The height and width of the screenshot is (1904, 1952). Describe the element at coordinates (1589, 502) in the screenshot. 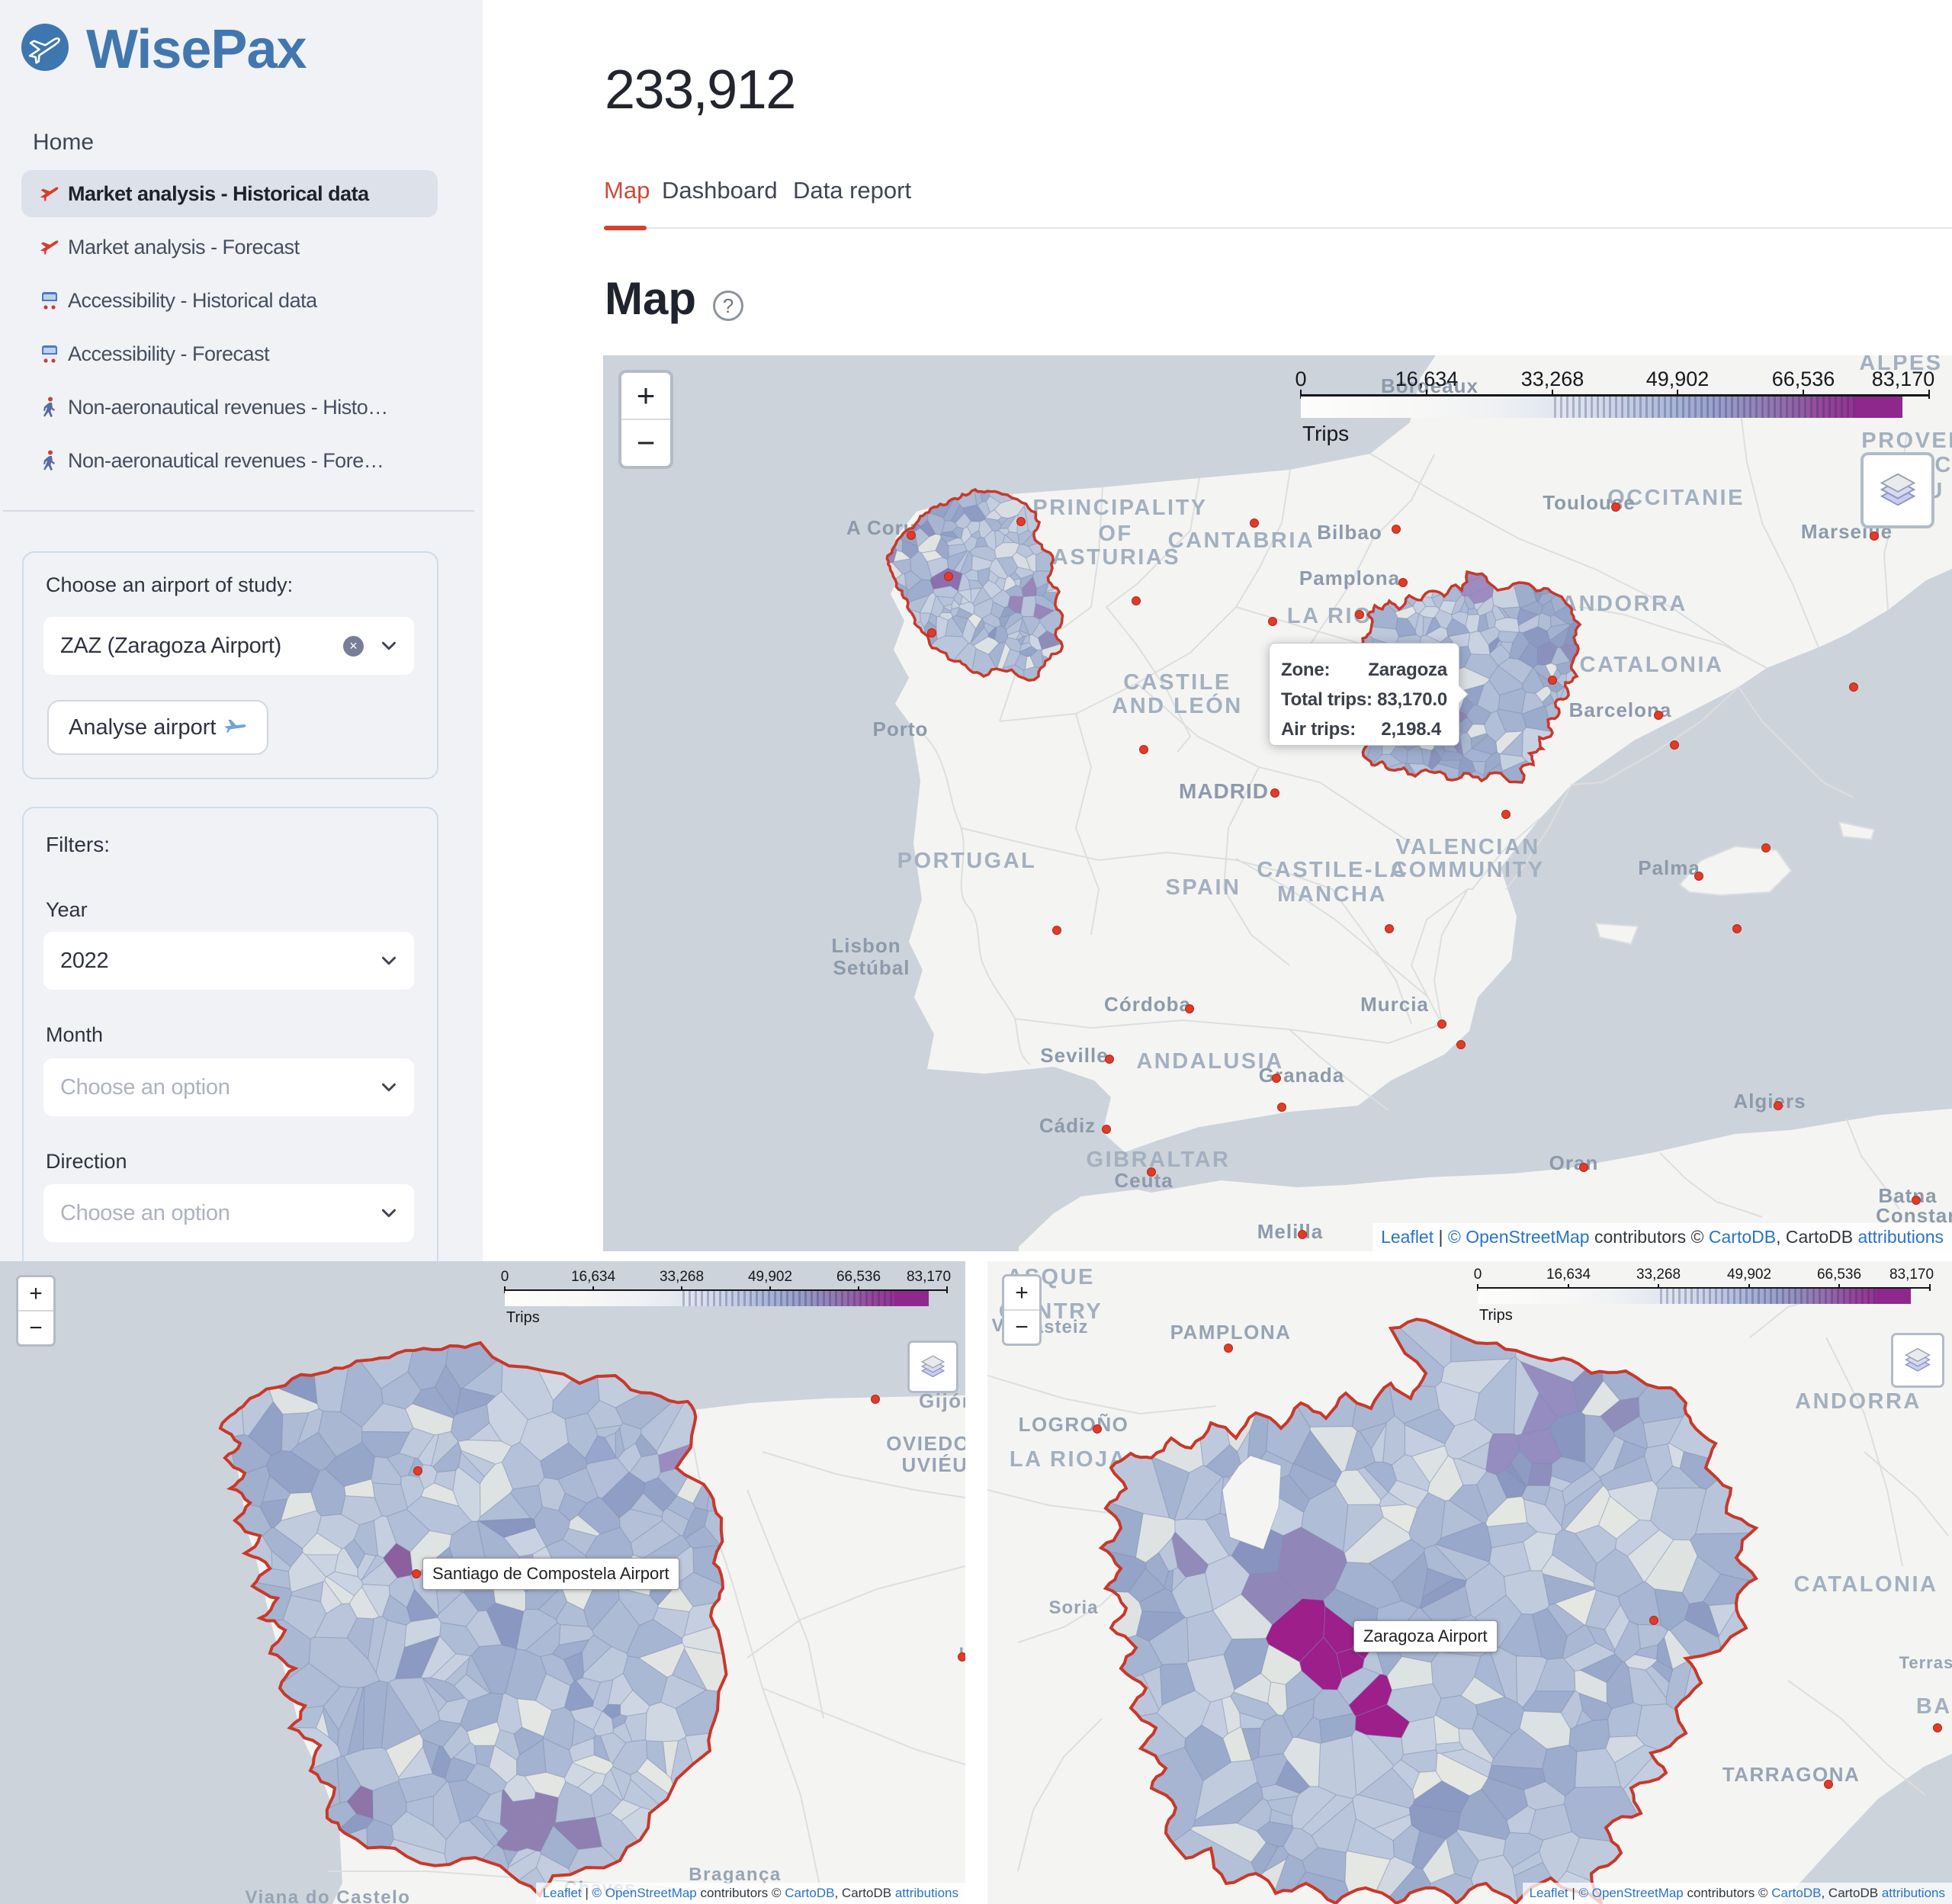

I see `svg-text: Toulouse` at that location.